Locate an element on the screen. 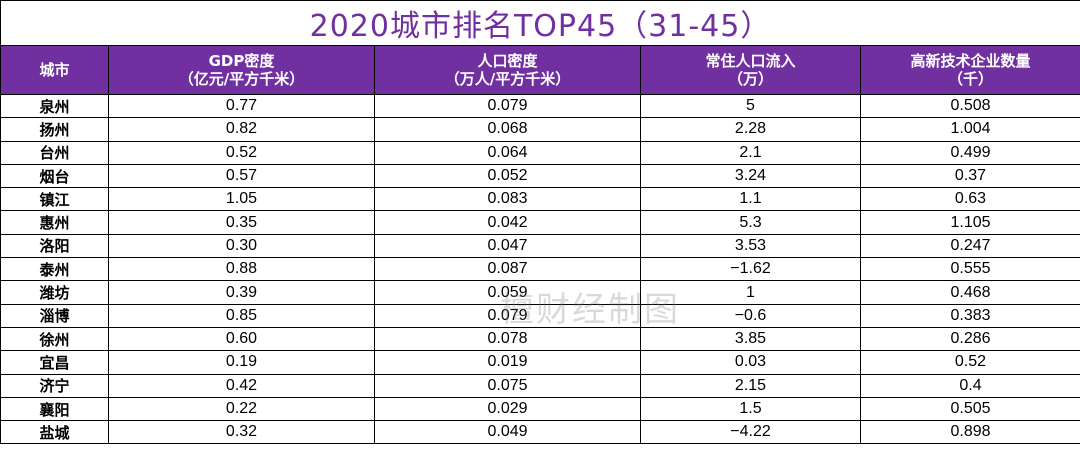 The image size is (1080, 457). cell-gdp-density: 0.39 is located at coordinates (241, 292).